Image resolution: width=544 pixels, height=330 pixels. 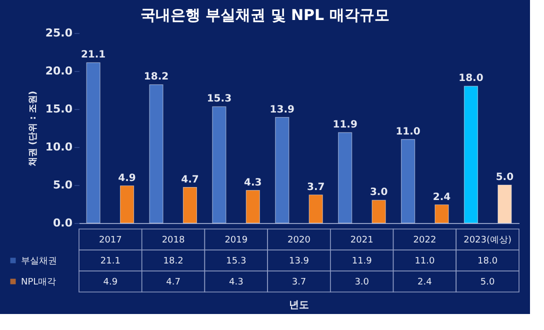 I want to click on text: 3.0, so click(x=379, y=192).